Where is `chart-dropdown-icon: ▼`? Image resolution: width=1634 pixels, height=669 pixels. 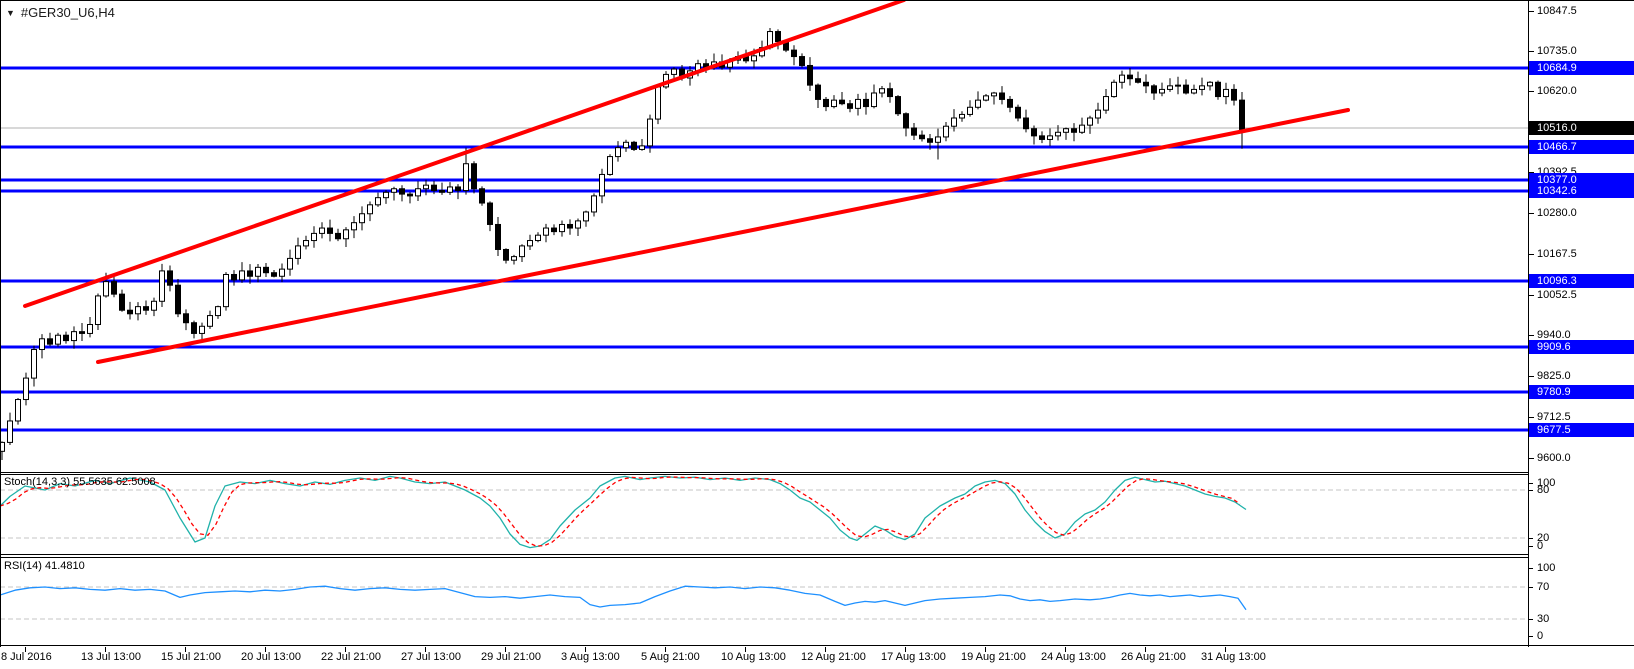
chart-dropdown-icon: ▼ is located at coordinates (10, 12).